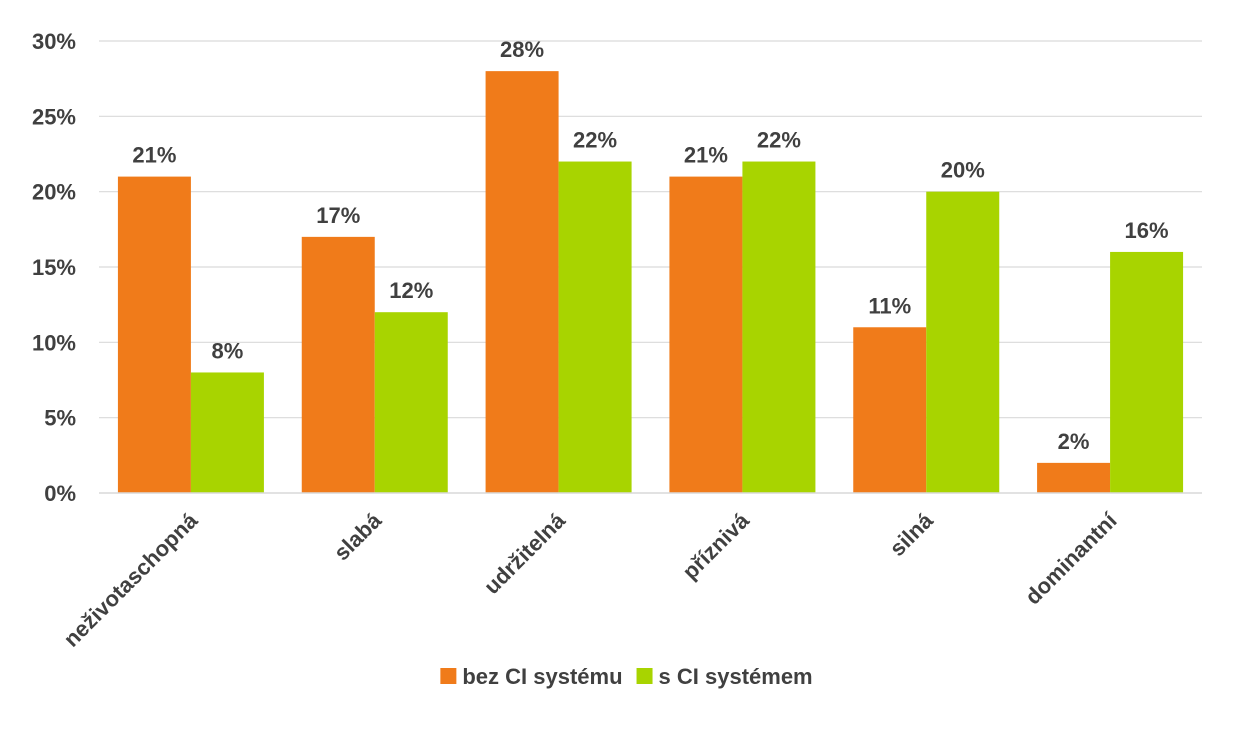 This screenshot has height=730, width=1233. I want to click on data-label: 20%, so click(963, 170).